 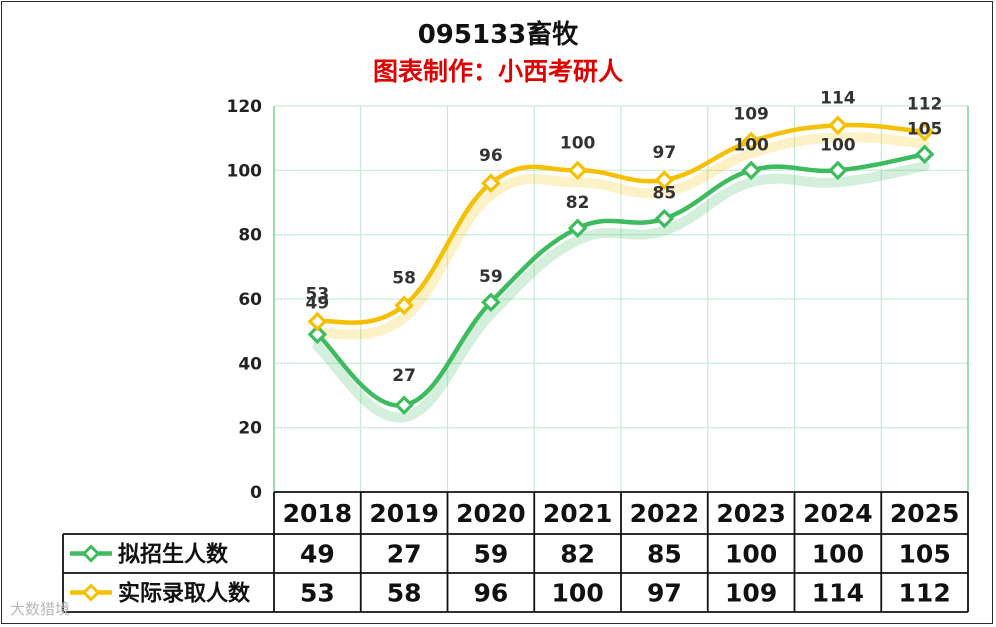 What do you see at coordinates (404, 513) in the screenshot?
I see `table-year-label: 2019` at bounding box center [404, 513].